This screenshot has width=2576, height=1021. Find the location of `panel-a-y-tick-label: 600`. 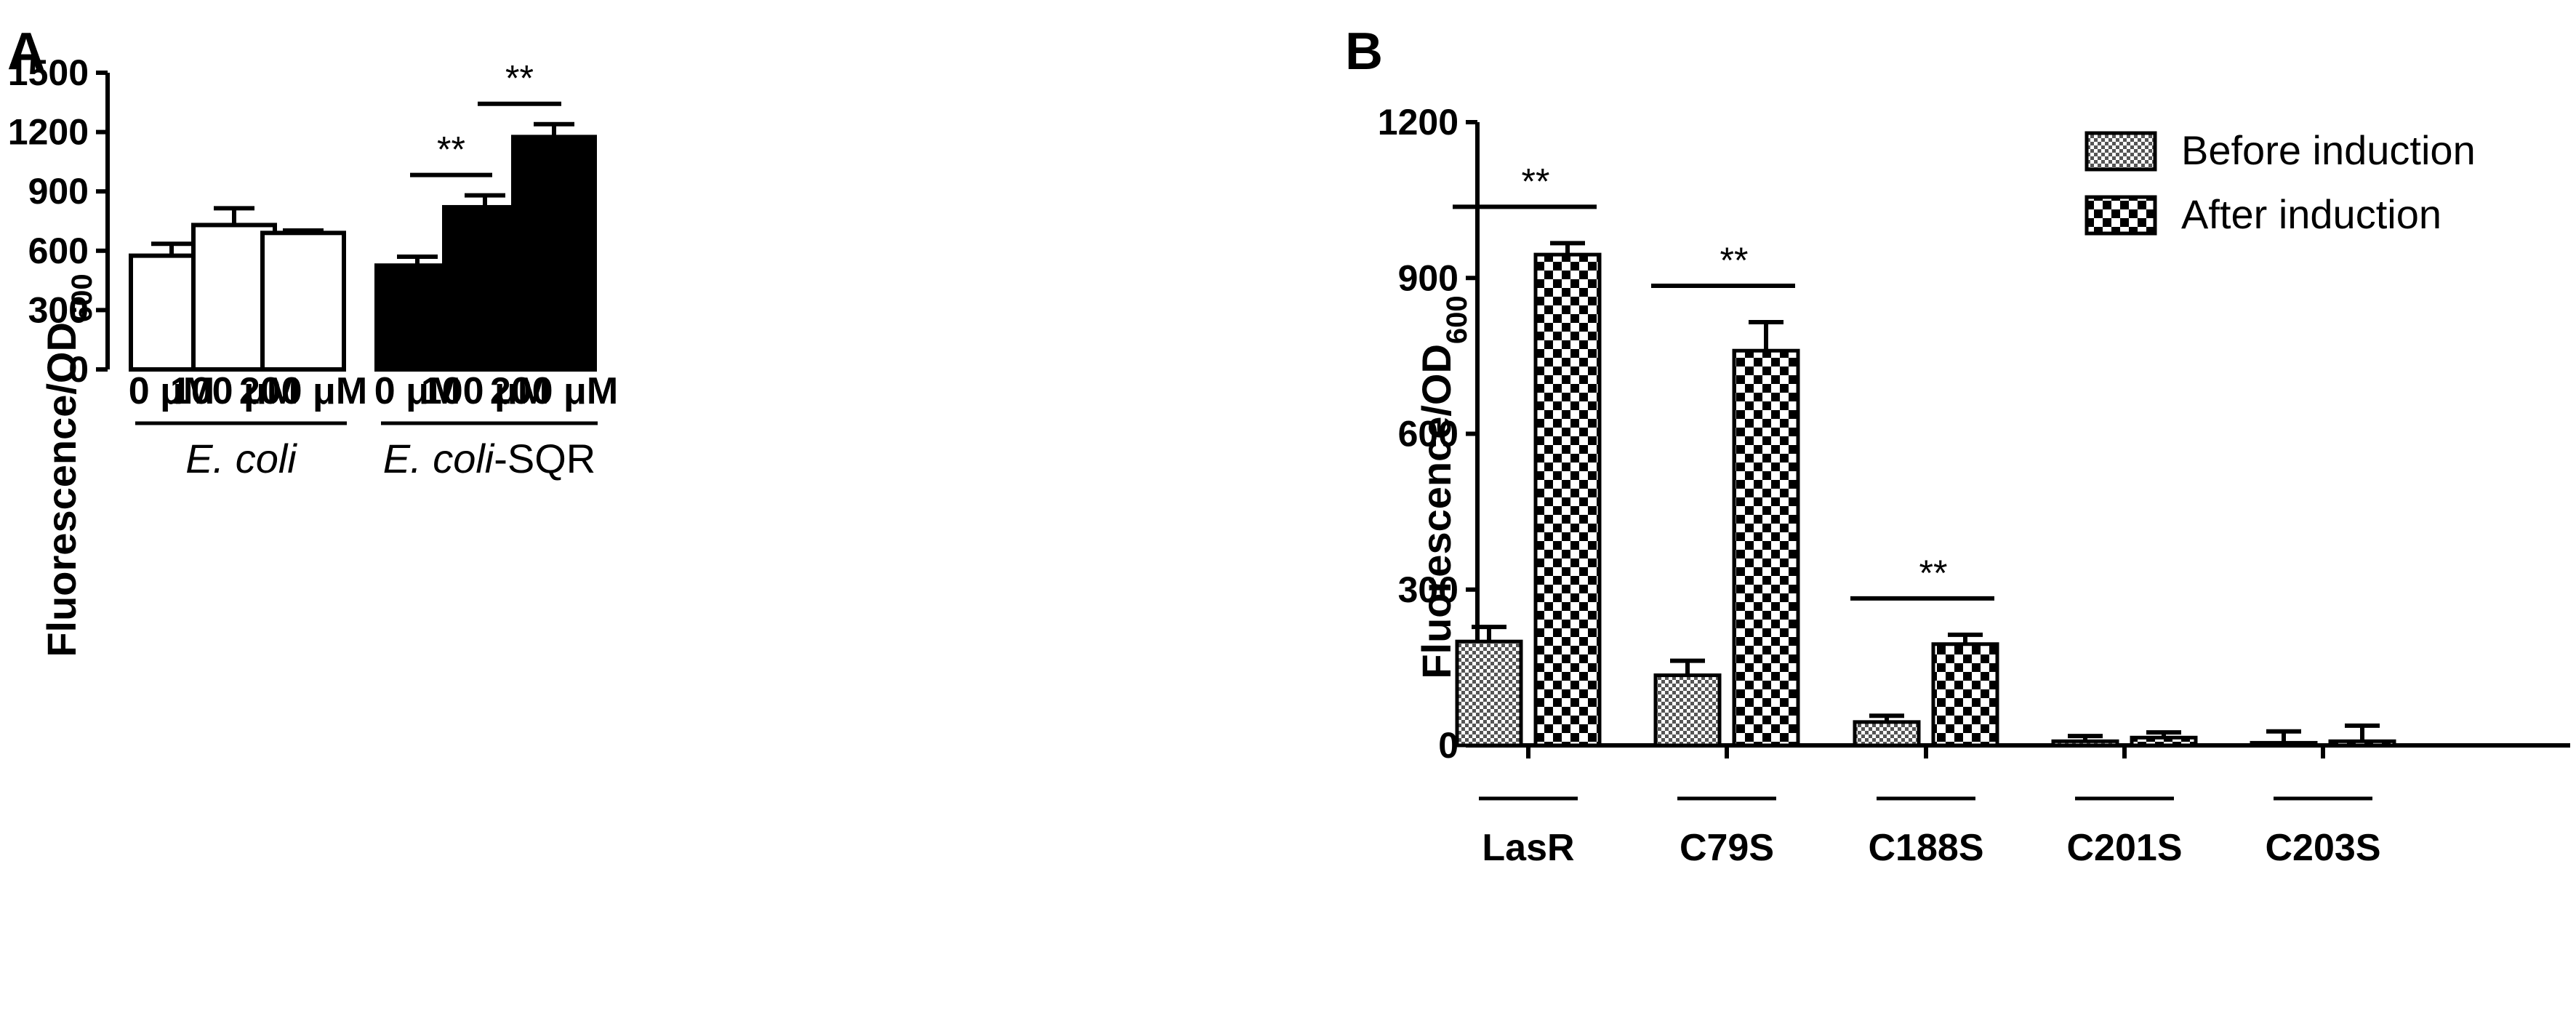

panel-a-y-tick-label: 600 is located at coordinates (58, 251).